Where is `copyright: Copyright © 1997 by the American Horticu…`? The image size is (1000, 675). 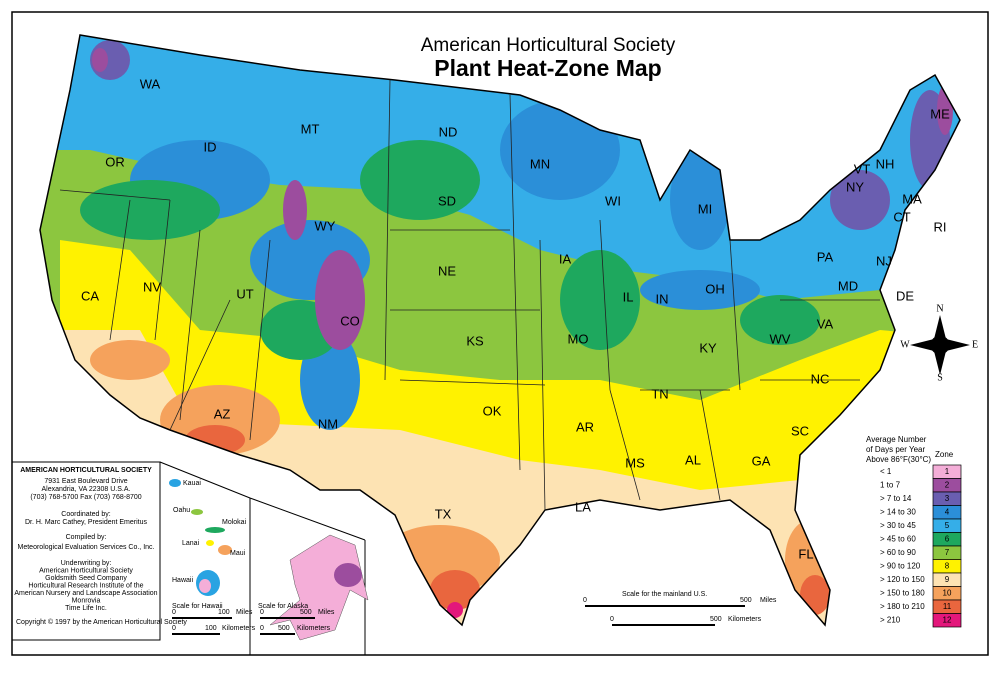
copyright: Copyright © 1997 by the American Horticu… is located at coordinates (101, 622).